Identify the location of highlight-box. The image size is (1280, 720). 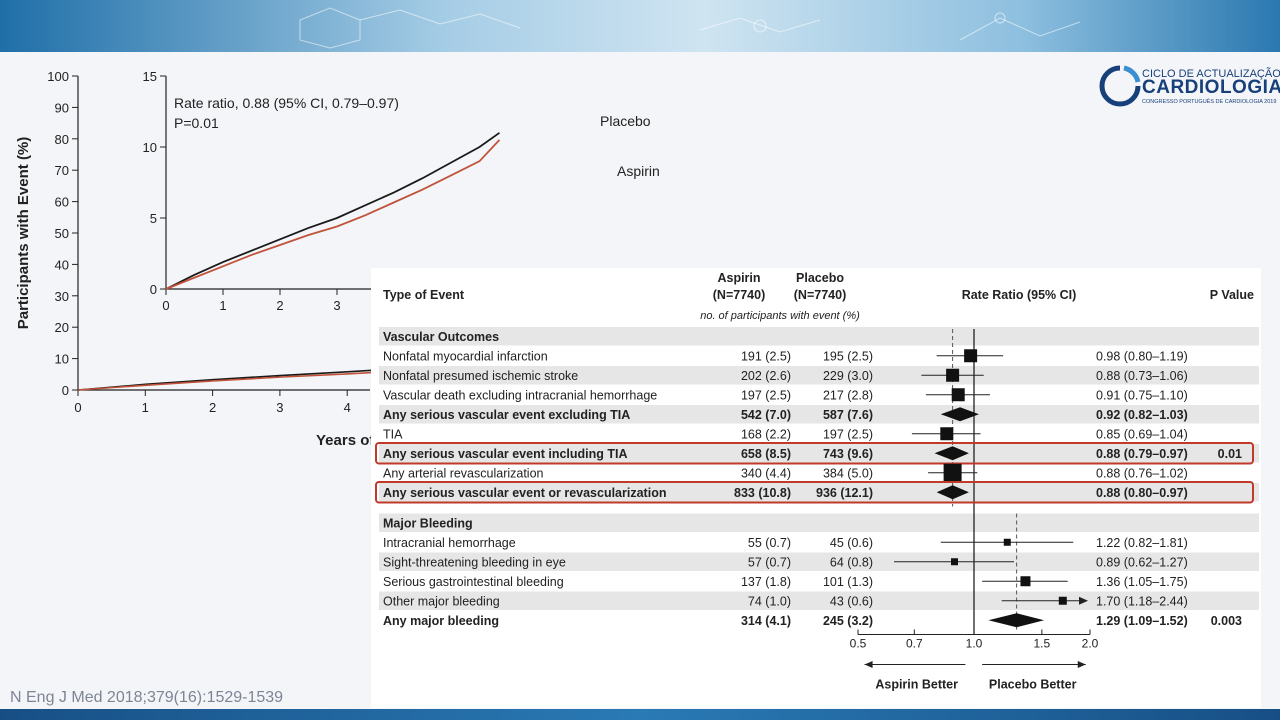
(814, 492).